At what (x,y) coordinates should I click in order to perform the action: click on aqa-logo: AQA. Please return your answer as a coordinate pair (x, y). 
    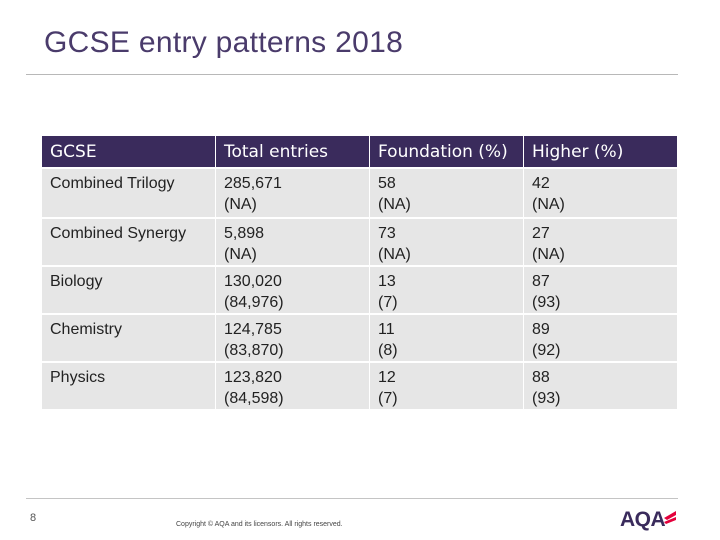
    Looking at the image, I should click on (650, 520).